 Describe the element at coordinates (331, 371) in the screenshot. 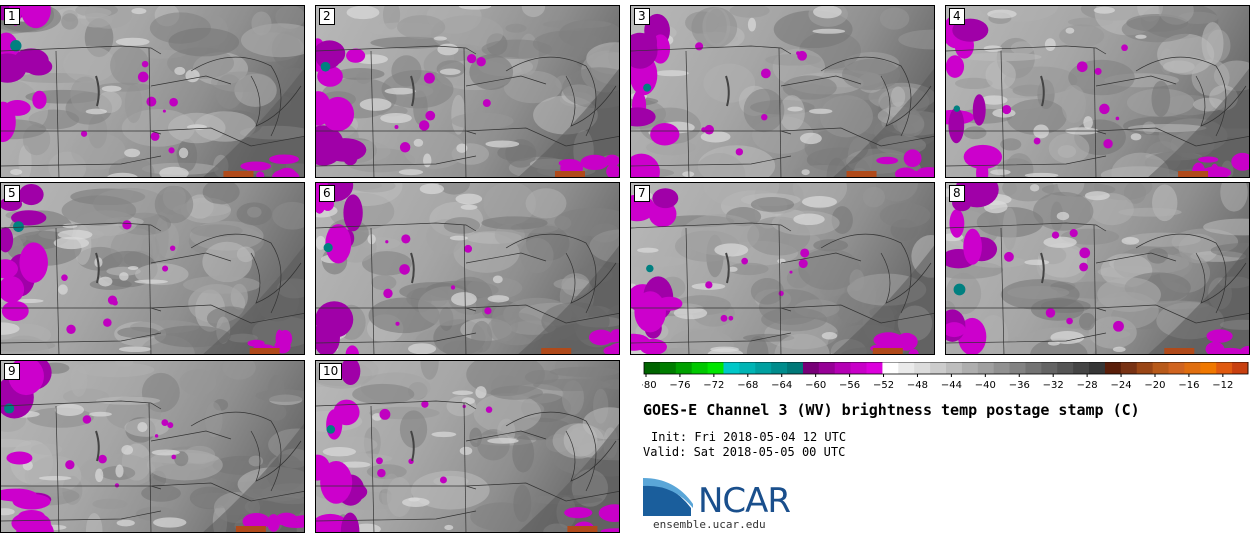

I see `member-label: 10` at that location.